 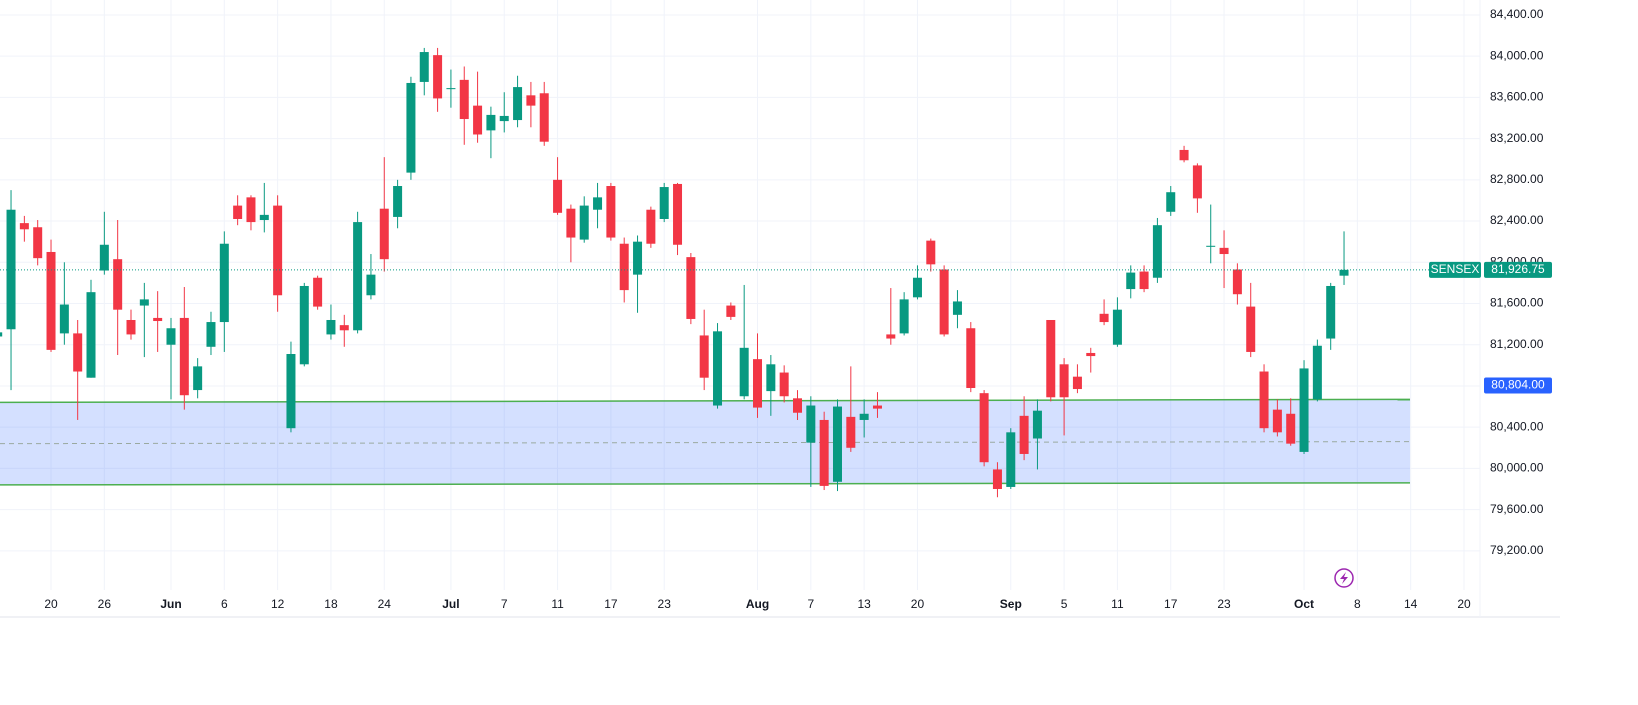 I want to click on x-tick-label: Oct, so click(x=1304, y=604).